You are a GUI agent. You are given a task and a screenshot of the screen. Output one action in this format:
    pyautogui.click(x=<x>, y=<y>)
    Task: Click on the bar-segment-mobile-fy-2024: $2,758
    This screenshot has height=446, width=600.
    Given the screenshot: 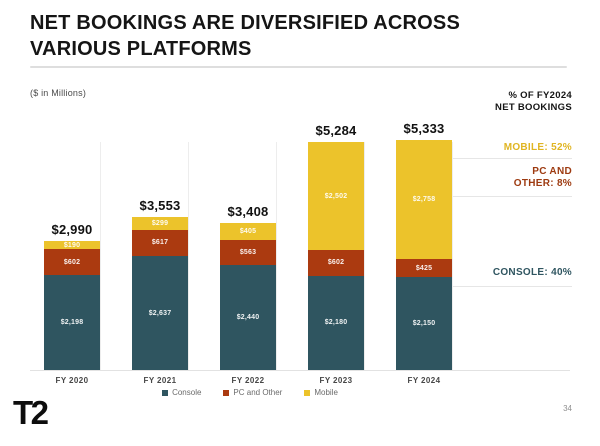 What is the action you would take?
    pyautogui.click(x=424, y=199)
    